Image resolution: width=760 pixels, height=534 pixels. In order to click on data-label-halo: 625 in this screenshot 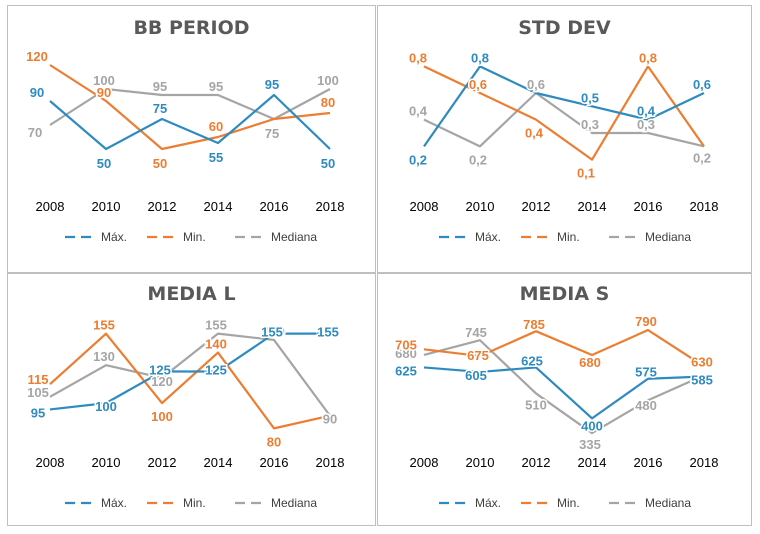, I will do `click(406, 370)`.